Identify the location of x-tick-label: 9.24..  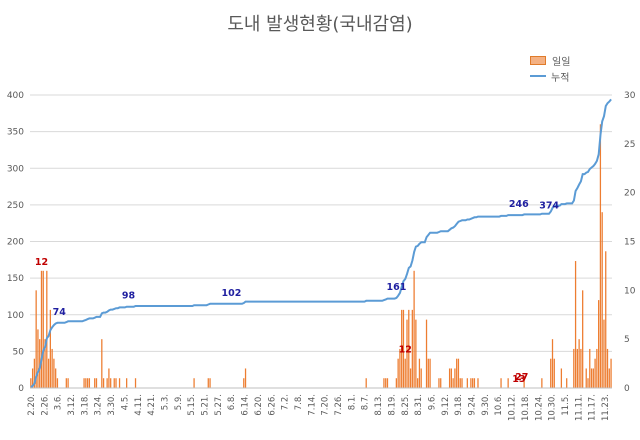
(473, 405).